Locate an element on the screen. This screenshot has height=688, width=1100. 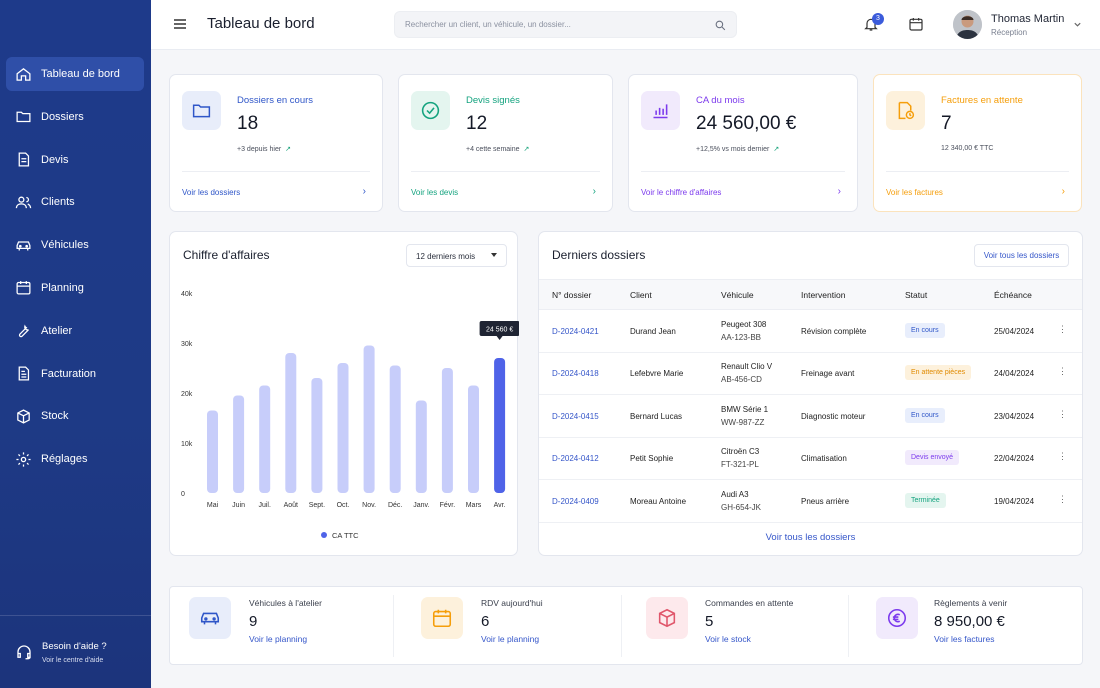
column-header: Échéance is located at coordinates (1013, 295).